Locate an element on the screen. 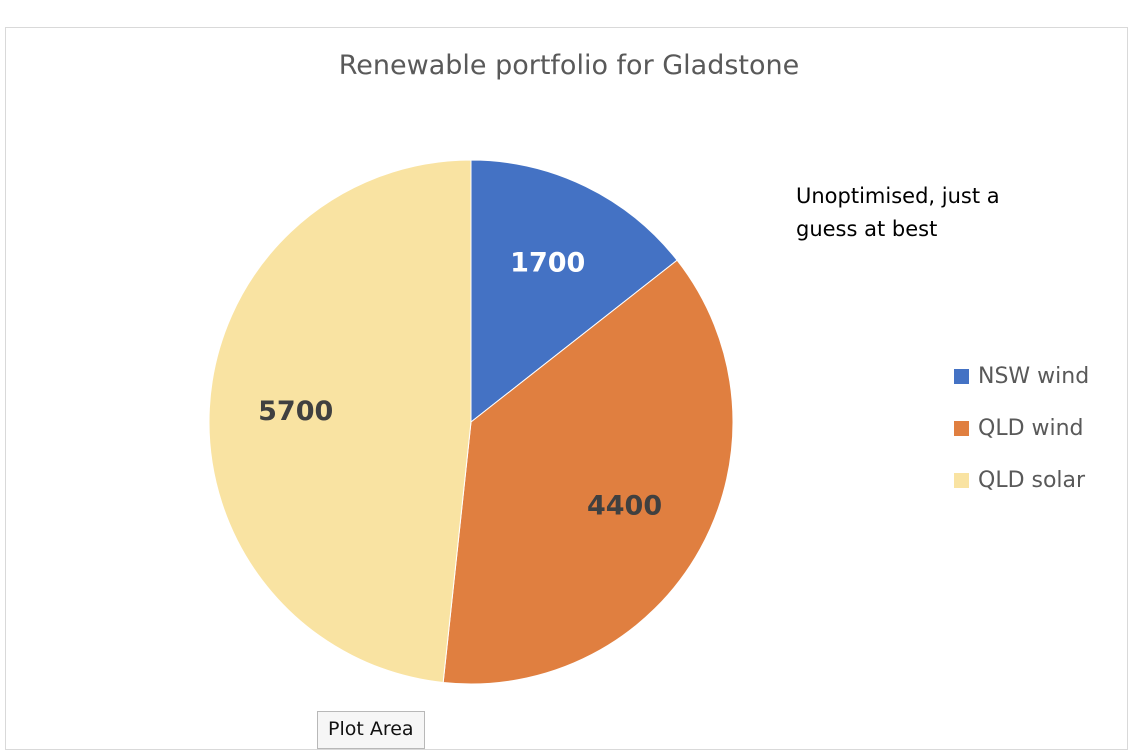 The width and height of the screenshot is (1138, 754). pie-slice-nsw-wind is located at coordinates (574, 291).